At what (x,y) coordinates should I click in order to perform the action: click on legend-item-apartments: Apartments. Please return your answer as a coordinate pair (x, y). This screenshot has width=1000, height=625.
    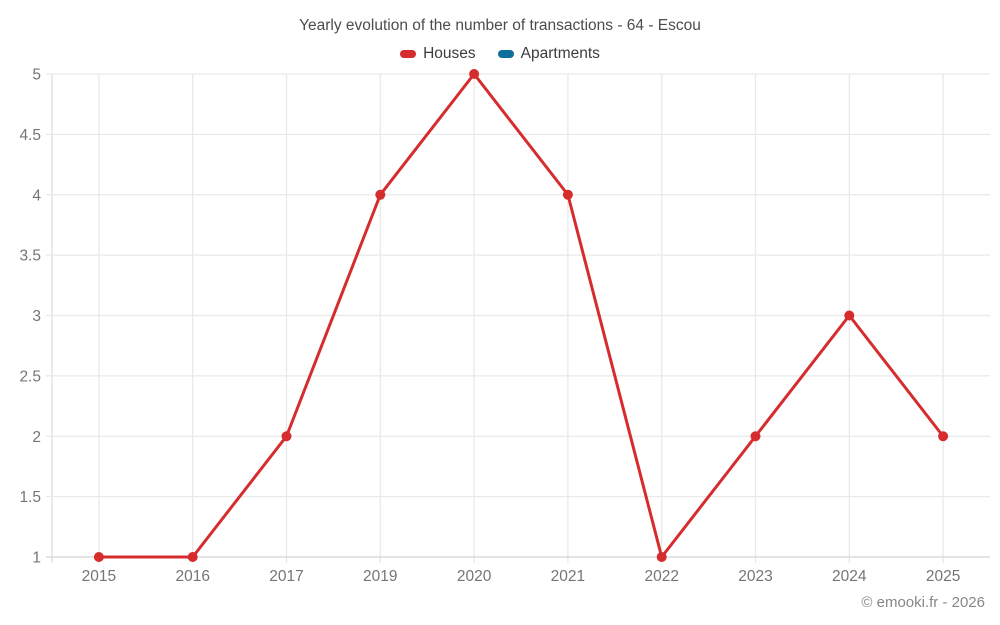
    Looking at the image, I should click on (548, 54).